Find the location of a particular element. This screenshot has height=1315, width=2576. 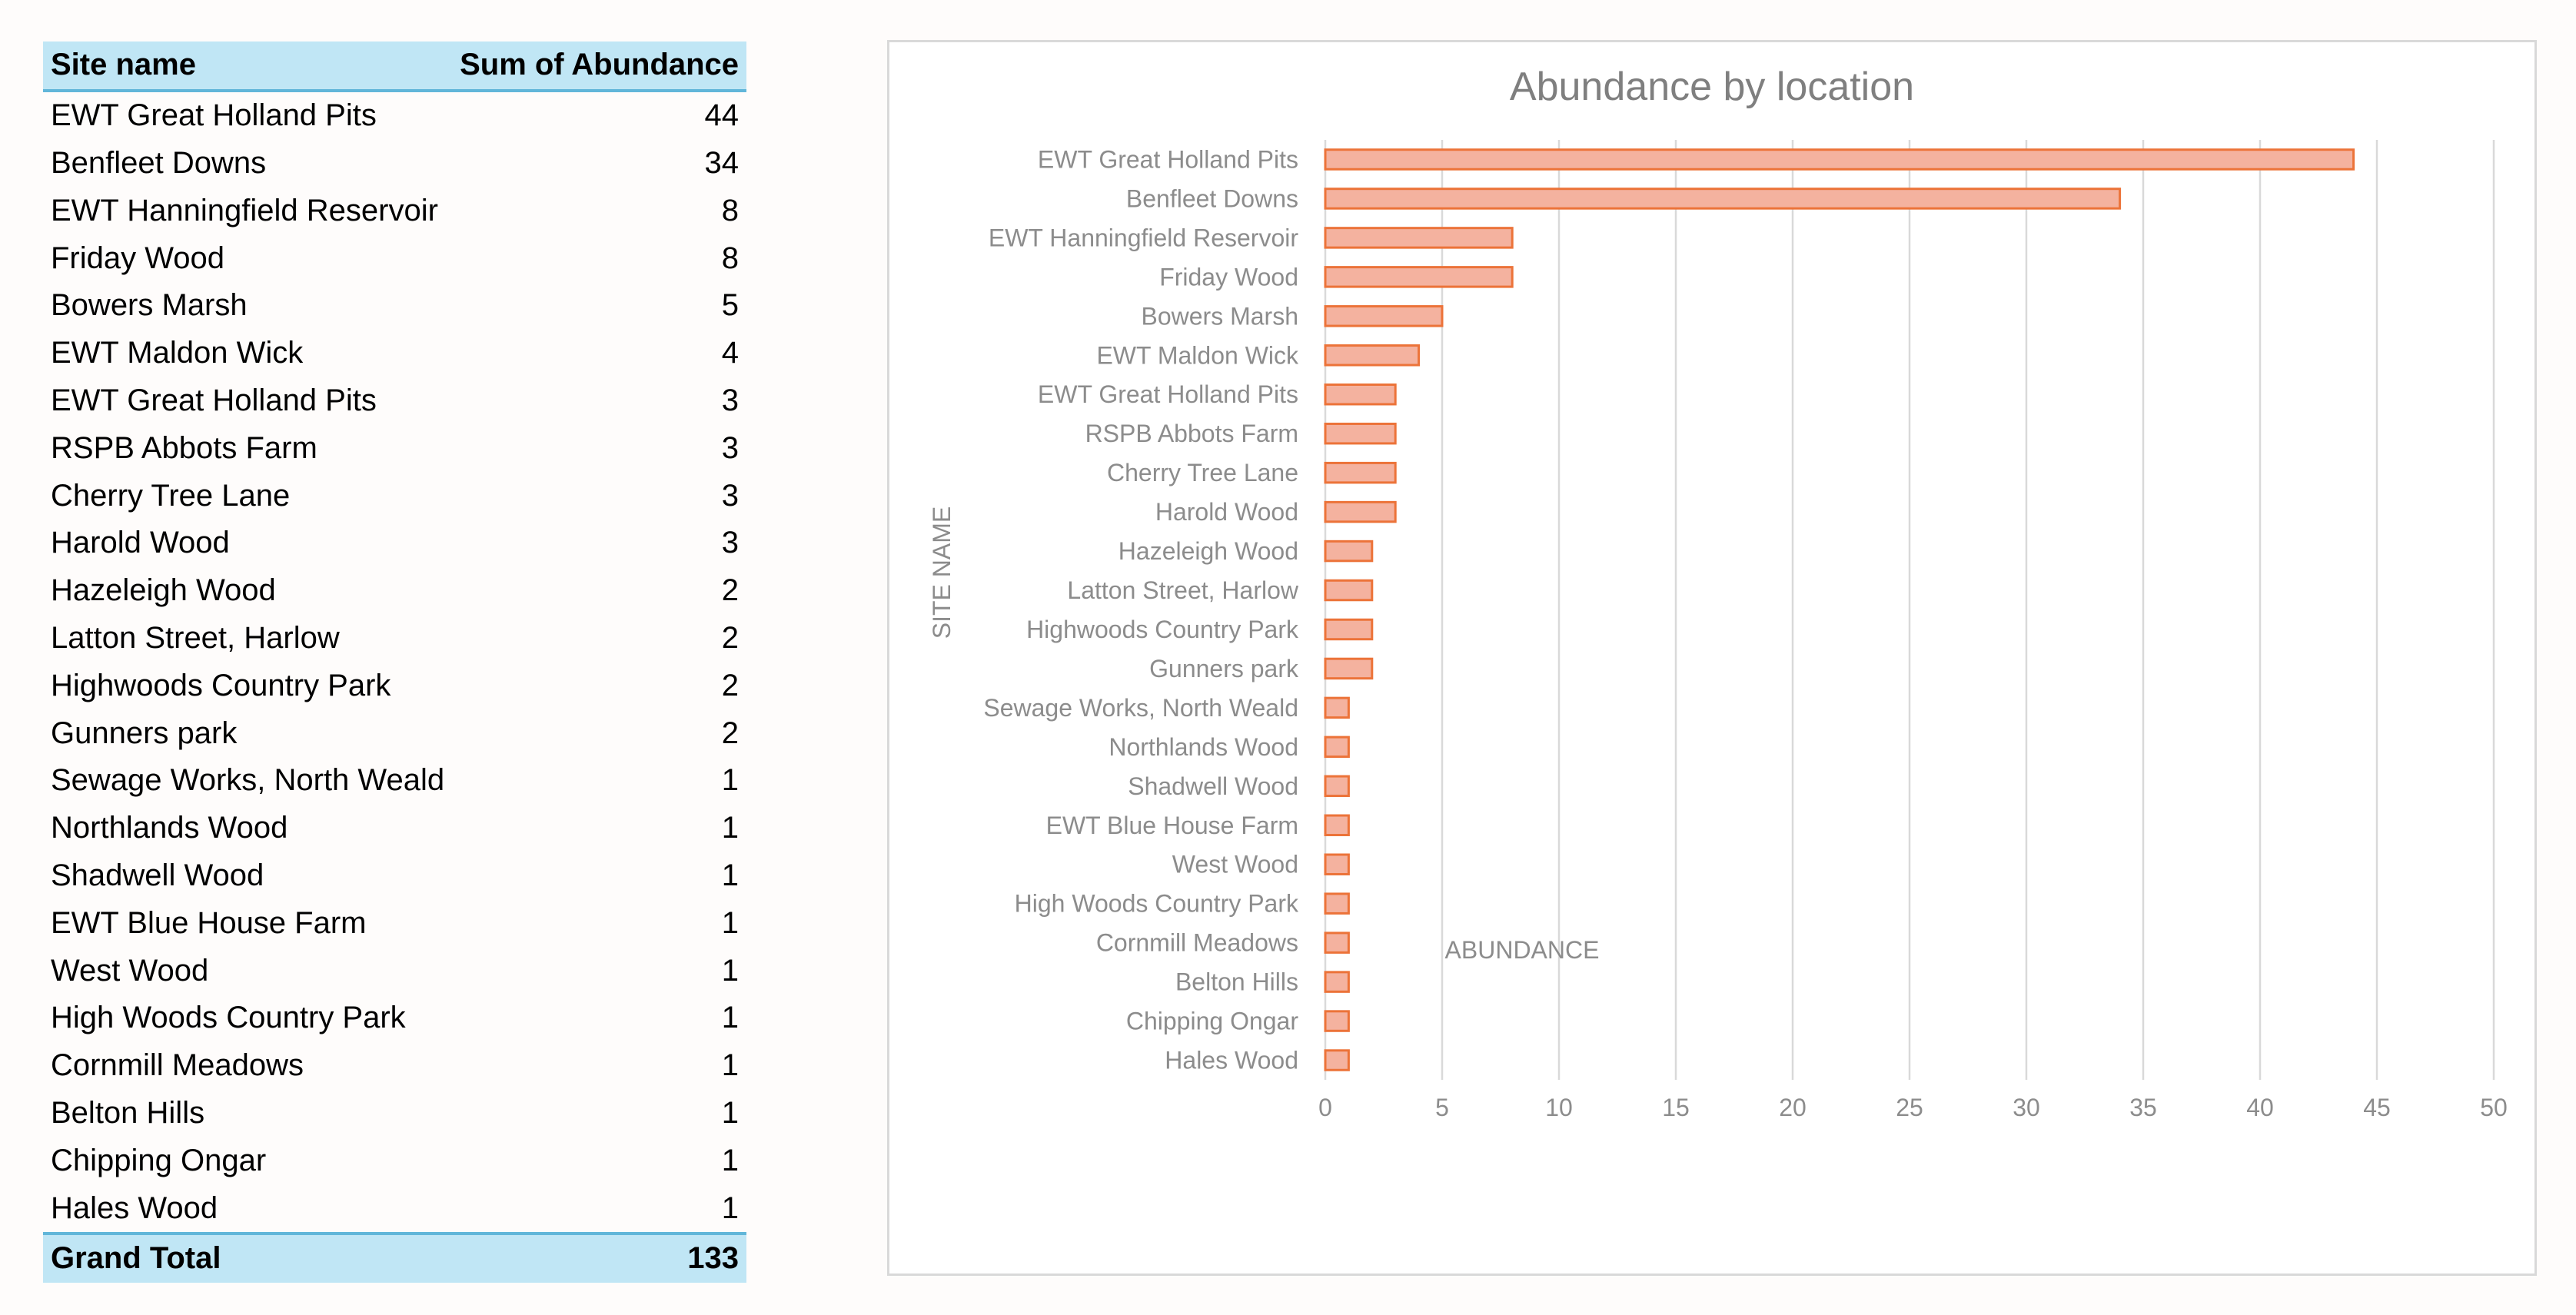

table-row: Sewage Works, North Weald 1 is located at coordinates (394, 781).